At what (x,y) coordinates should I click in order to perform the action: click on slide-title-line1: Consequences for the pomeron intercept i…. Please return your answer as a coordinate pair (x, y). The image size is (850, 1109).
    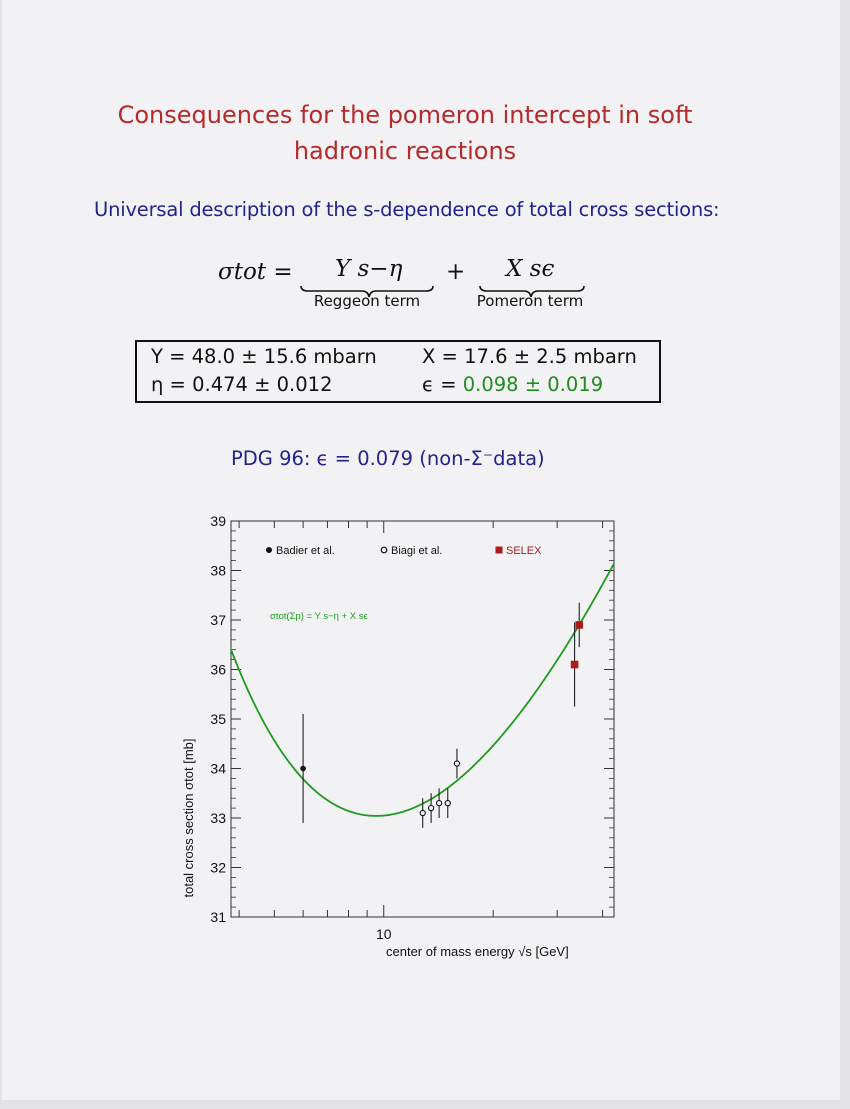
    Looking at the image, I should click on (405, 115).